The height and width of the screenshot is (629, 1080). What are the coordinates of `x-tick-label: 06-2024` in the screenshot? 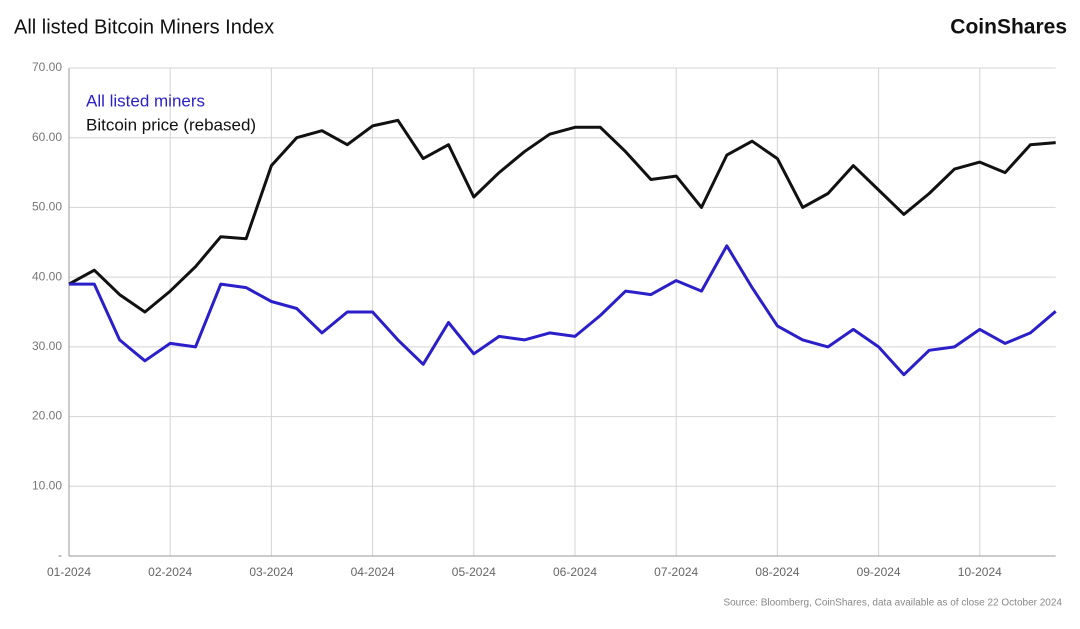 It's located at (575, 572).